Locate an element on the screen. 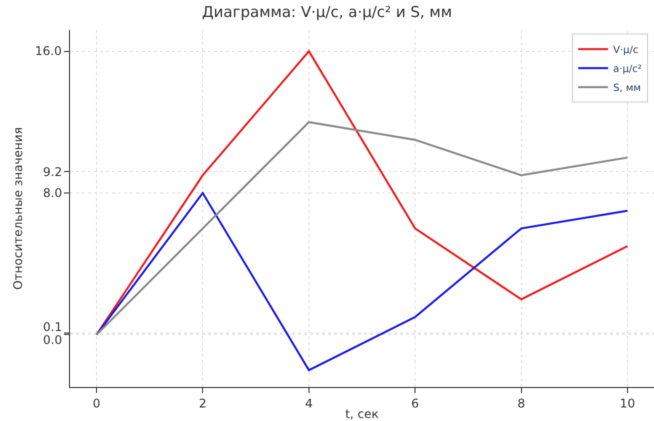  y-tick-label: 0.0 is located at coordinates (52, 340).